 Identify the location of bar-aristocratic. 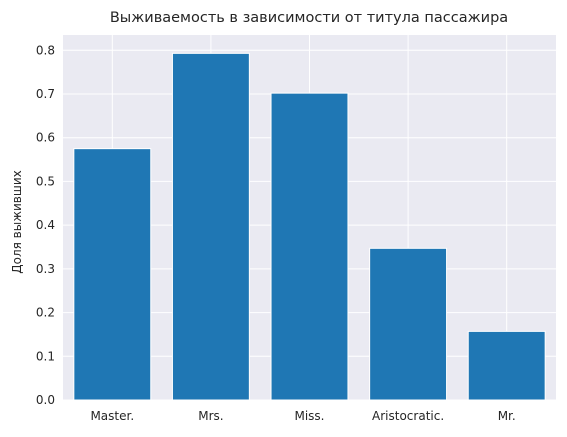
(408, 324).